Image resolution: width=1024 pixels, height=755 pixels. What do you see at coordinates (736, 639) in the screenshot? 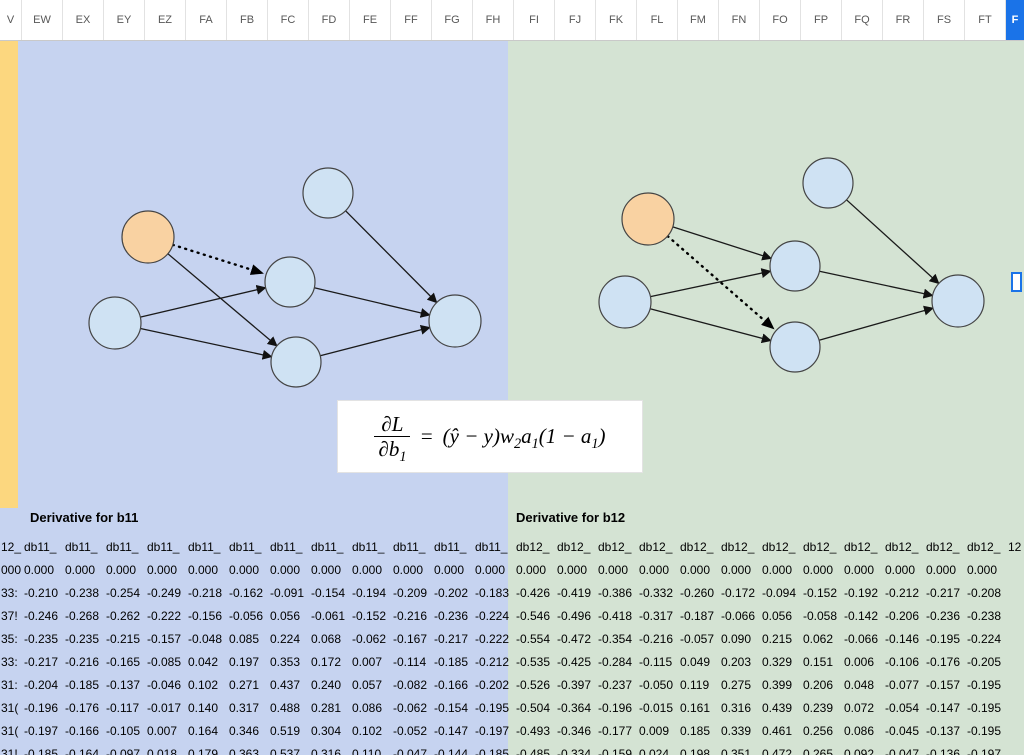
I see `spreadsheet-cell: 0.090` at bounding box center [736, 639].